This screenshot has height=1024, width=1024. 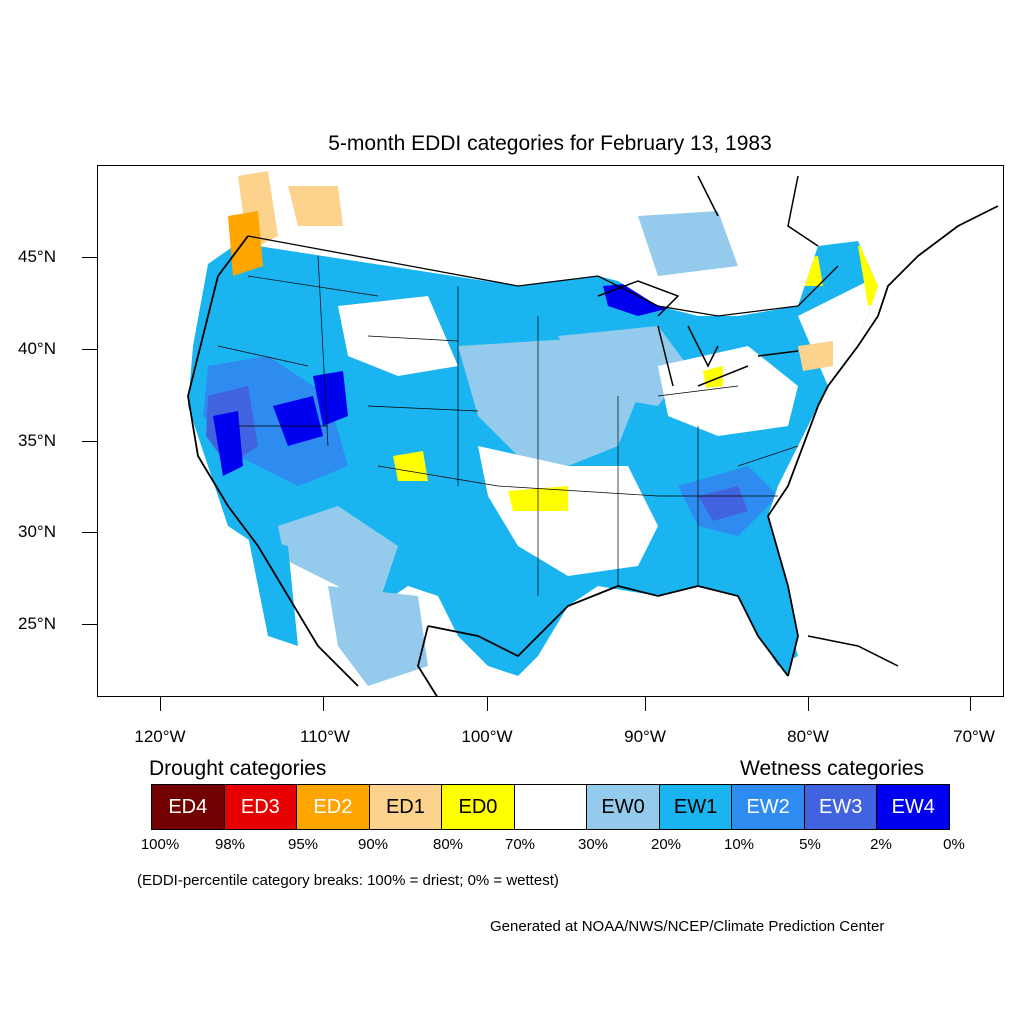 What do you see at coordinates (739, 844) in the screenshot?
I see `break-label: 10%` at bounding box center [739, 844].